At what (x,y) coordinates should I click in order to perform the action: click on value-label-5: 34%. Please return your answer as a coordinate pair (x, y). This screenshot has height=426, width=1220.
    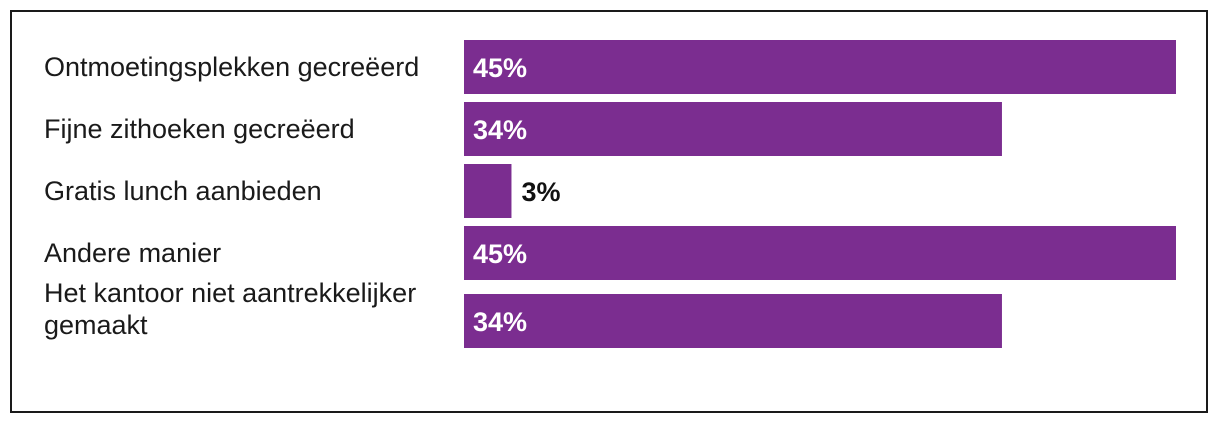
    Looking at the image, I should click on (500, 322).